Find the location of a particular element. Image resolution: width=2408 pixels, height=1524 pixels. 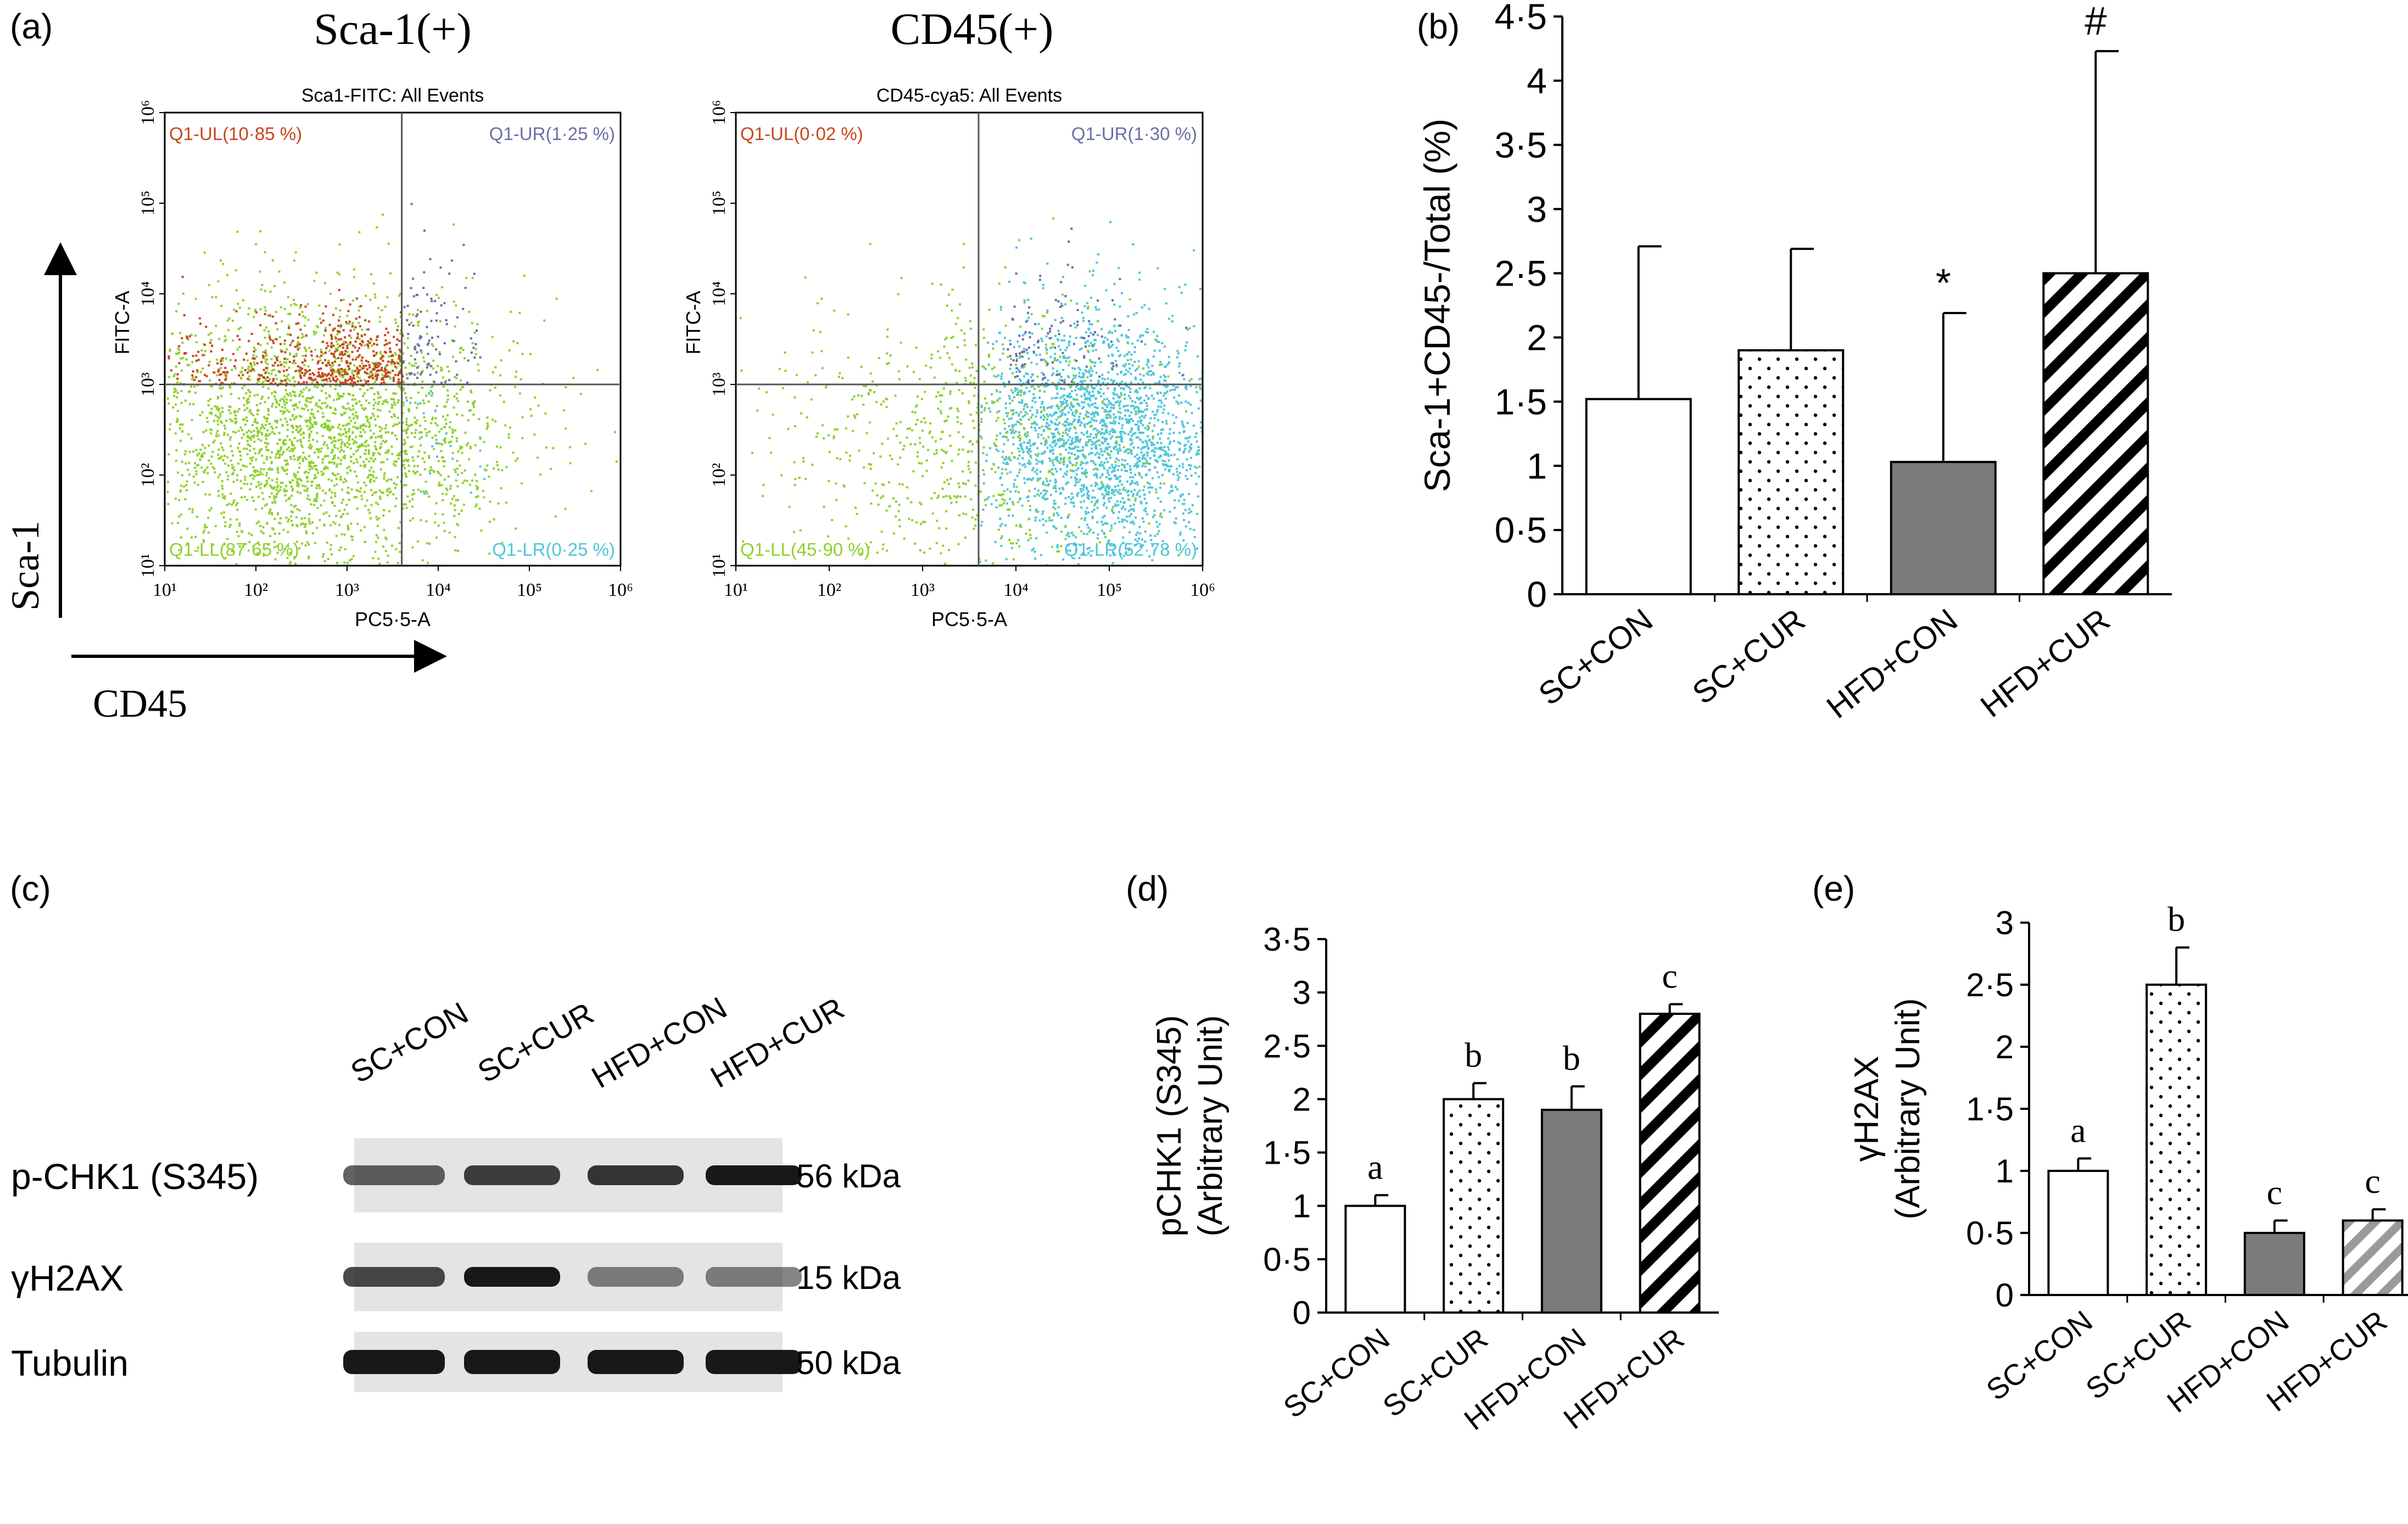

event-ur is located at coordinates (428, 343).